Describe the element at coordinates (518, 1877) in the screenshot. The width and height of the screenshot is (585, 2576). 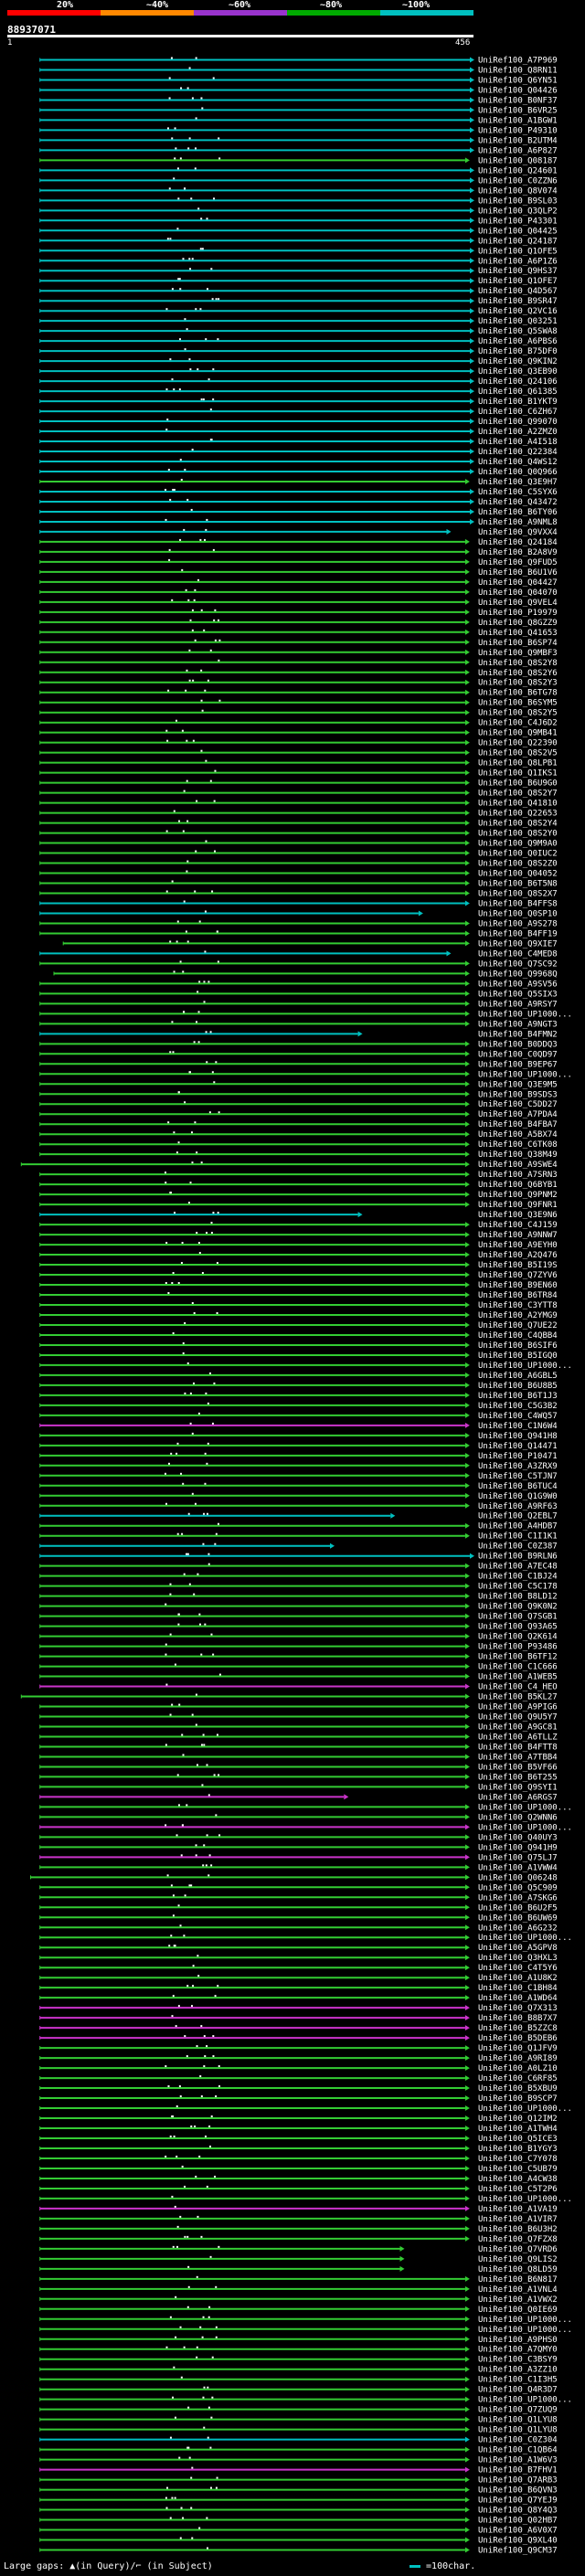
I see `hit-label: UniRef100_Q06248` at that location.